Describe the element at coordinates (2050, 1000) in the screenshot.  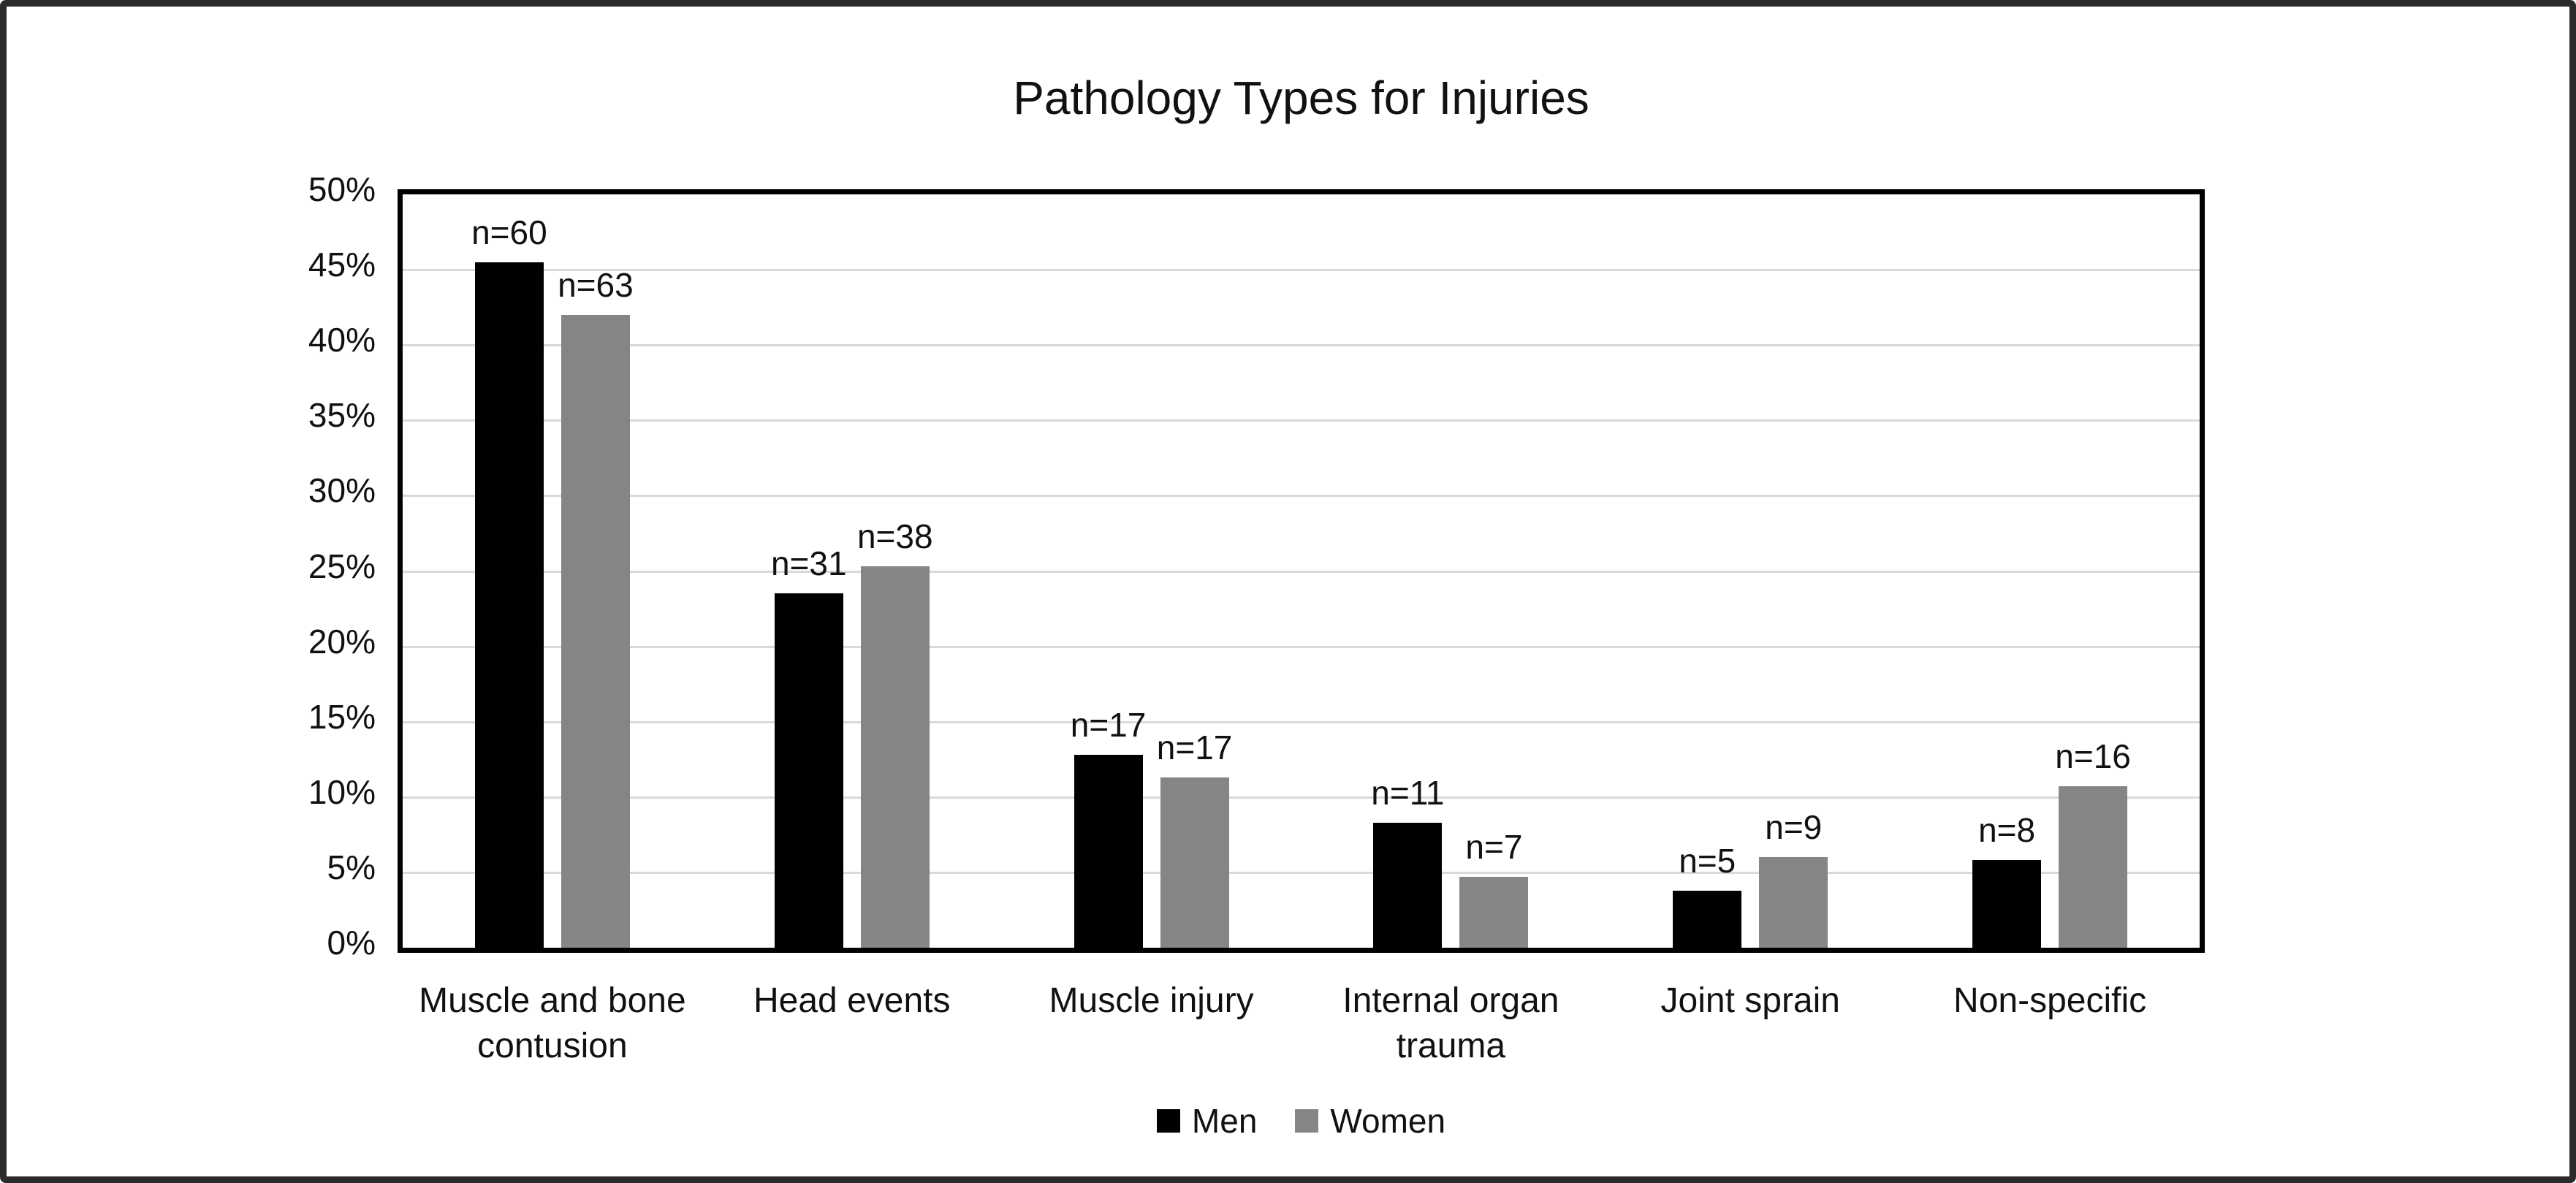
I see `x-category-label-5: Non-specific` at that location.